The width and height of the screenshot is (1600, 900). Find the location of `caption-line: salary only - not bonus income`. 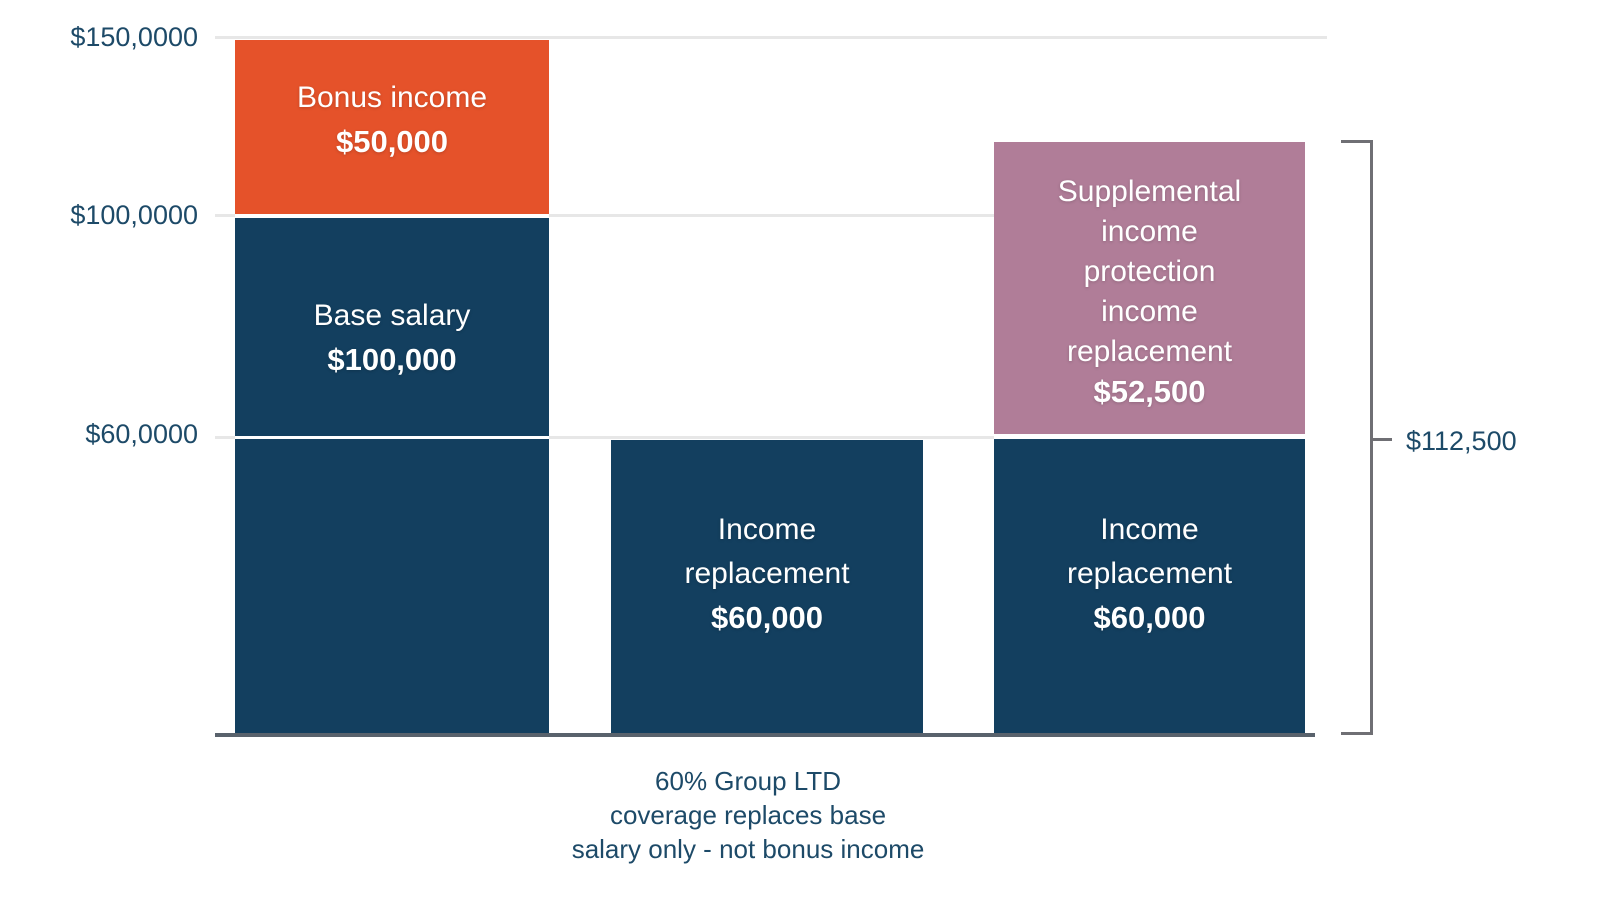

caption-line: salary only - not bonus income is located at coordinates (748, 849).